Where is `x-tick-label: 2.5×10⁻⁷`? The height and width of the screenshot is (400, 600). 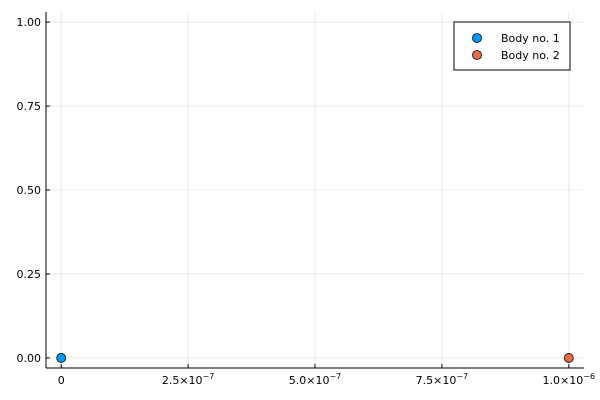 x-tick-label: 2.5×10⁻⁷ is located at coordinates (188, 379).